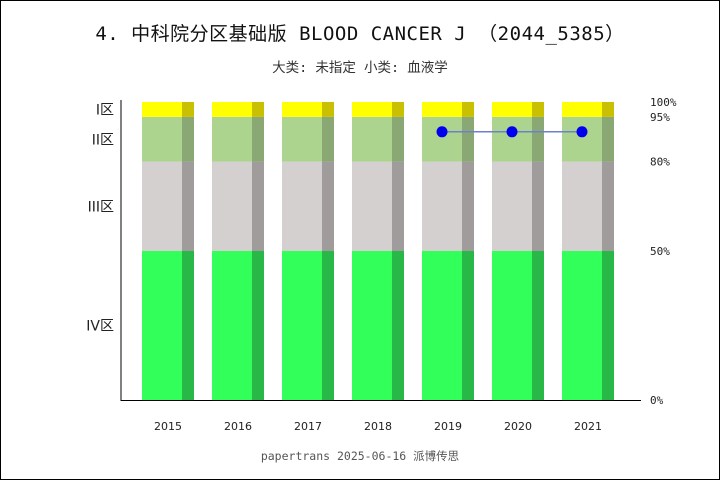 Image resolution: width=720 pixels, height=480 pixels. What do you see at coordinates (588, 426) in the screenshot?
I see `x-tick-label: 2021` at bounding box center [588, 426].